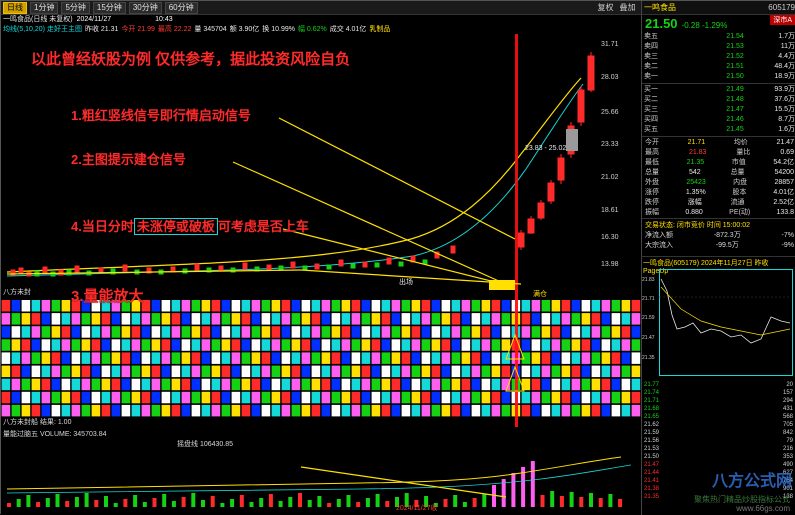 This screenshot has width=795, height=515. I want to click on stat-row: 今开 21.71 均价 21.47, so click(718, 143).